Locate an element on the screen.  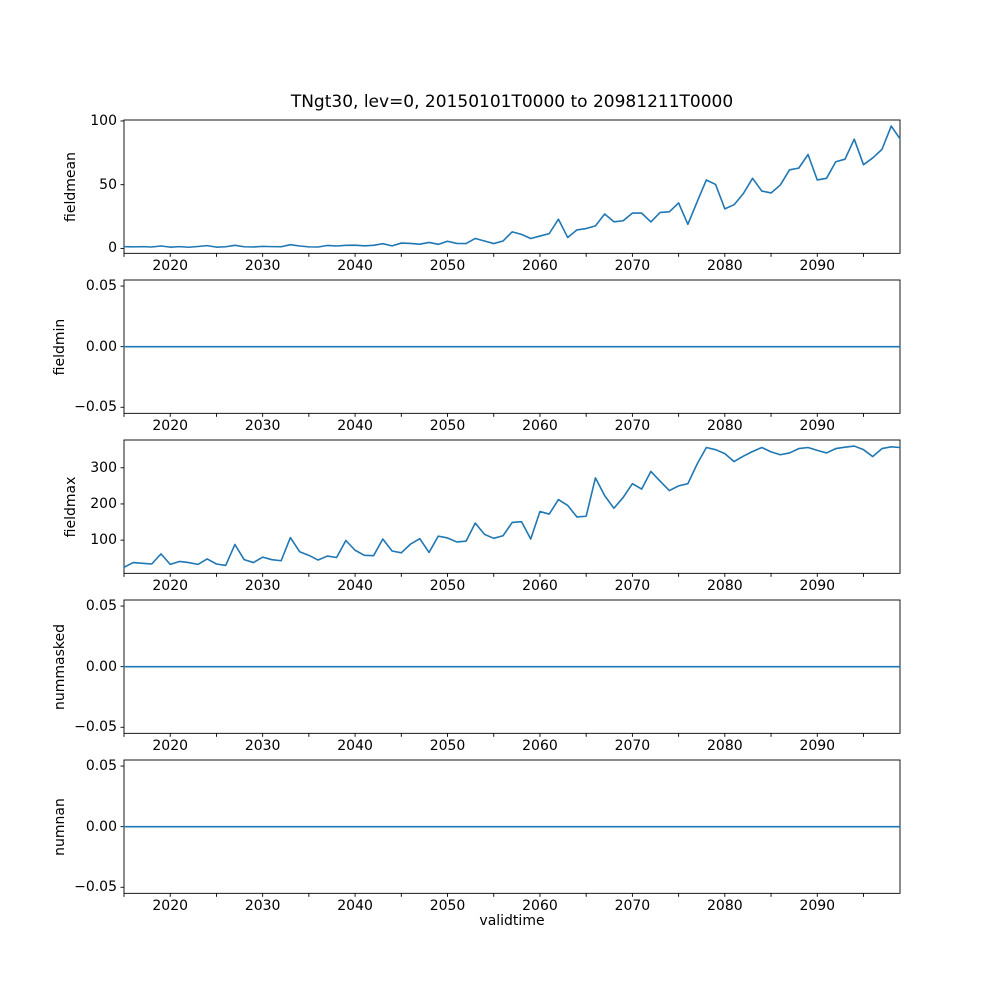
axes-frame-fieldmax is located at coordinates (510, 508).